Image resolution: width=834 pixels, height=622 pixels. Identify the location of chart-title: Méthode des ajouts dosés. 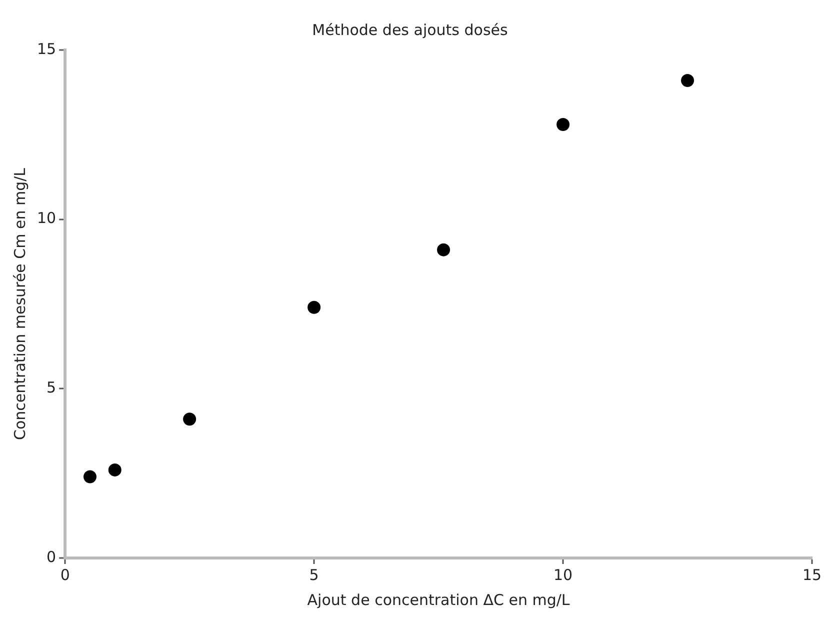
(410, 29).